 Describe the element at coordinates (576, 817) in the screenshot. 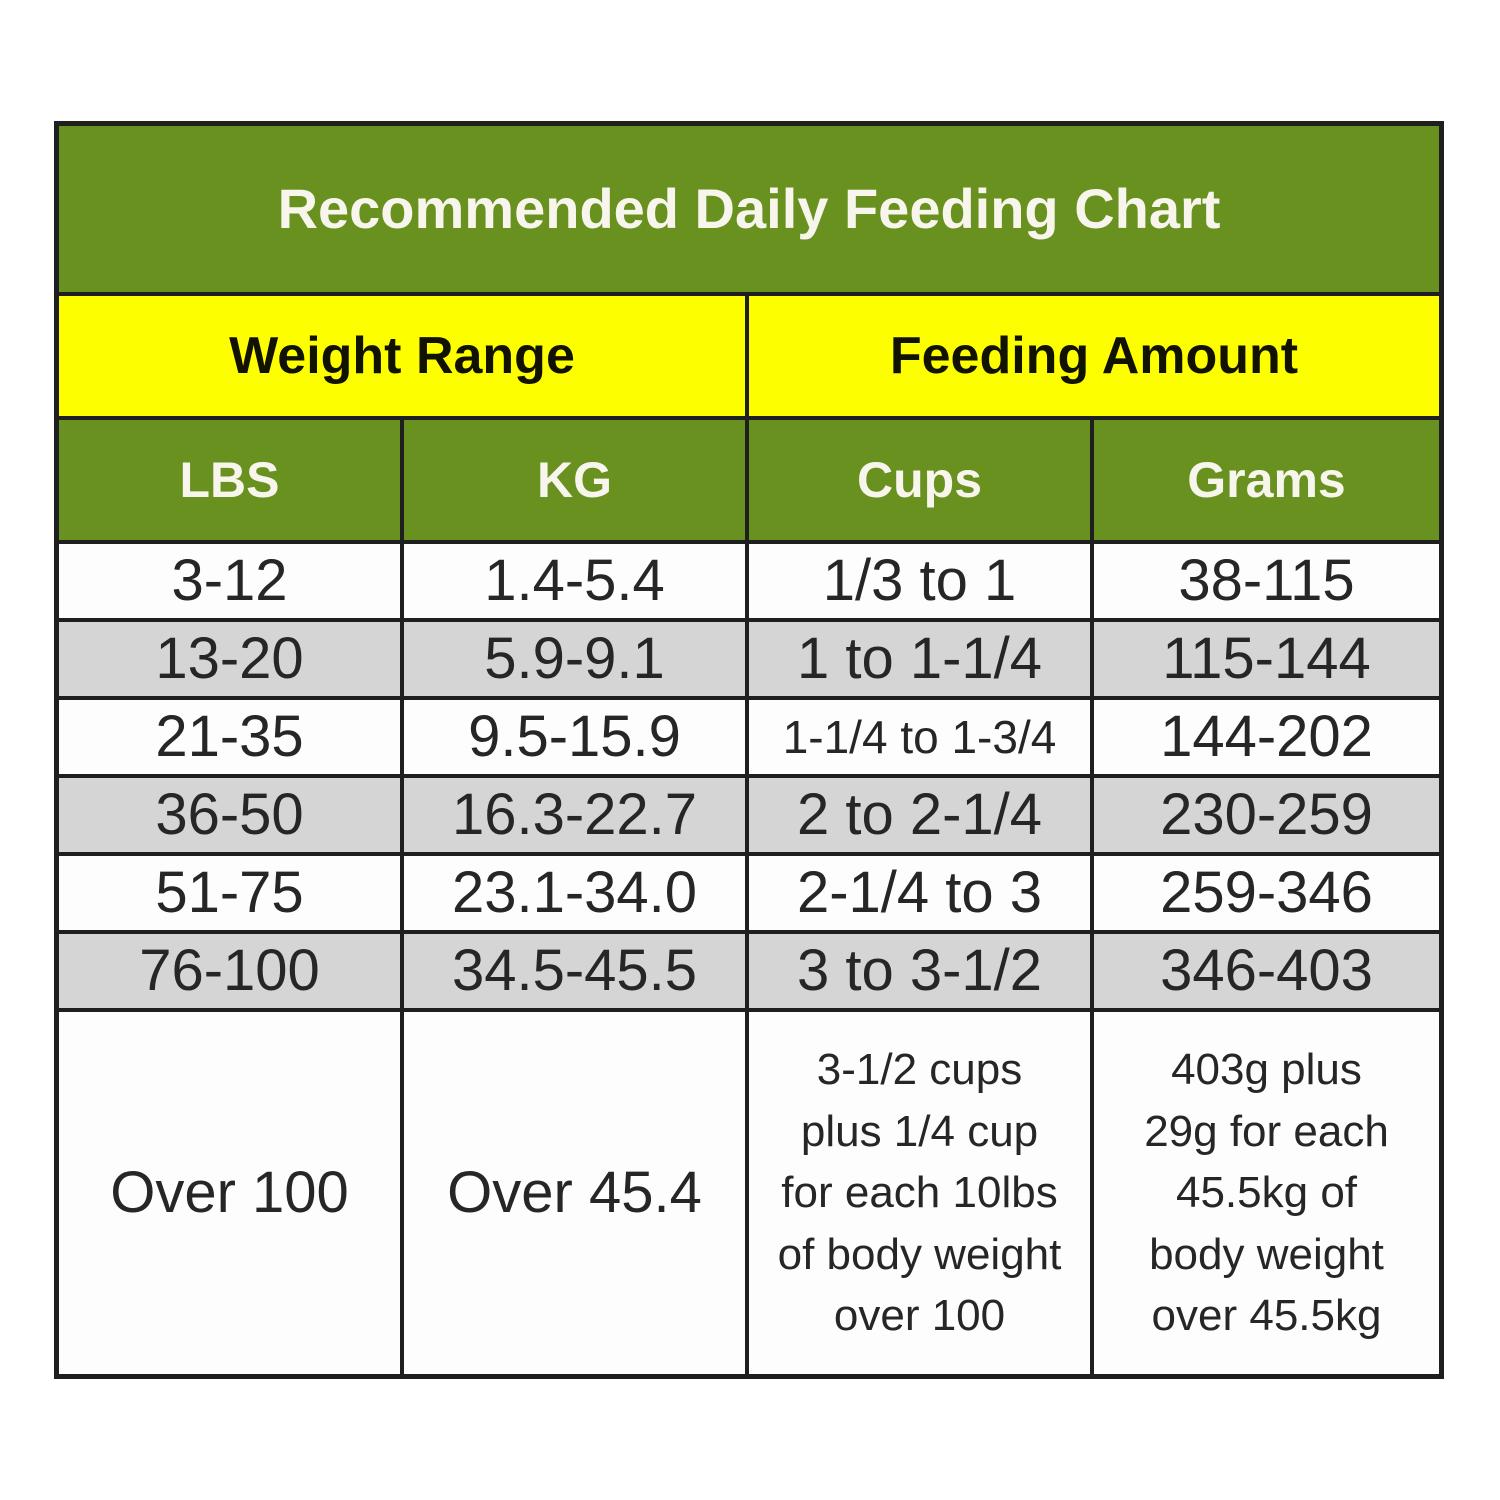

I see `table-cell: 16.3-22.7` at that location.